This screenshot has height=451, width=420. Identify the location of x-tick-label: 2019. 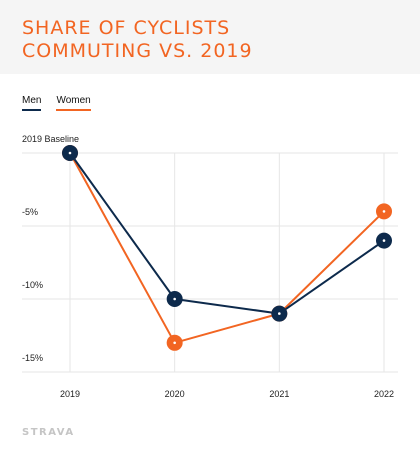
(70, 394).